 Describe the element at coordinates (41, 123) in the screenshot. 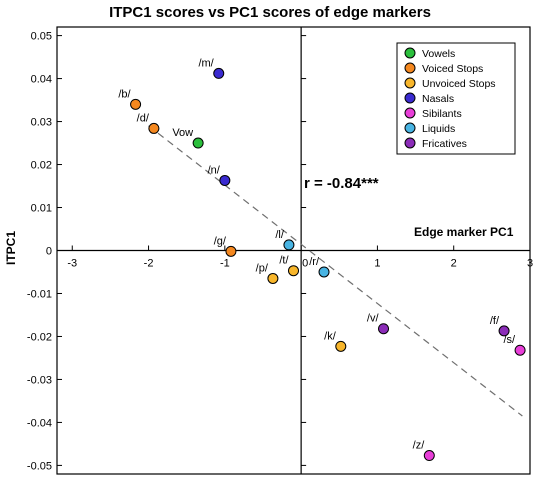

I see `y-tick-label: 0.03` at that location.